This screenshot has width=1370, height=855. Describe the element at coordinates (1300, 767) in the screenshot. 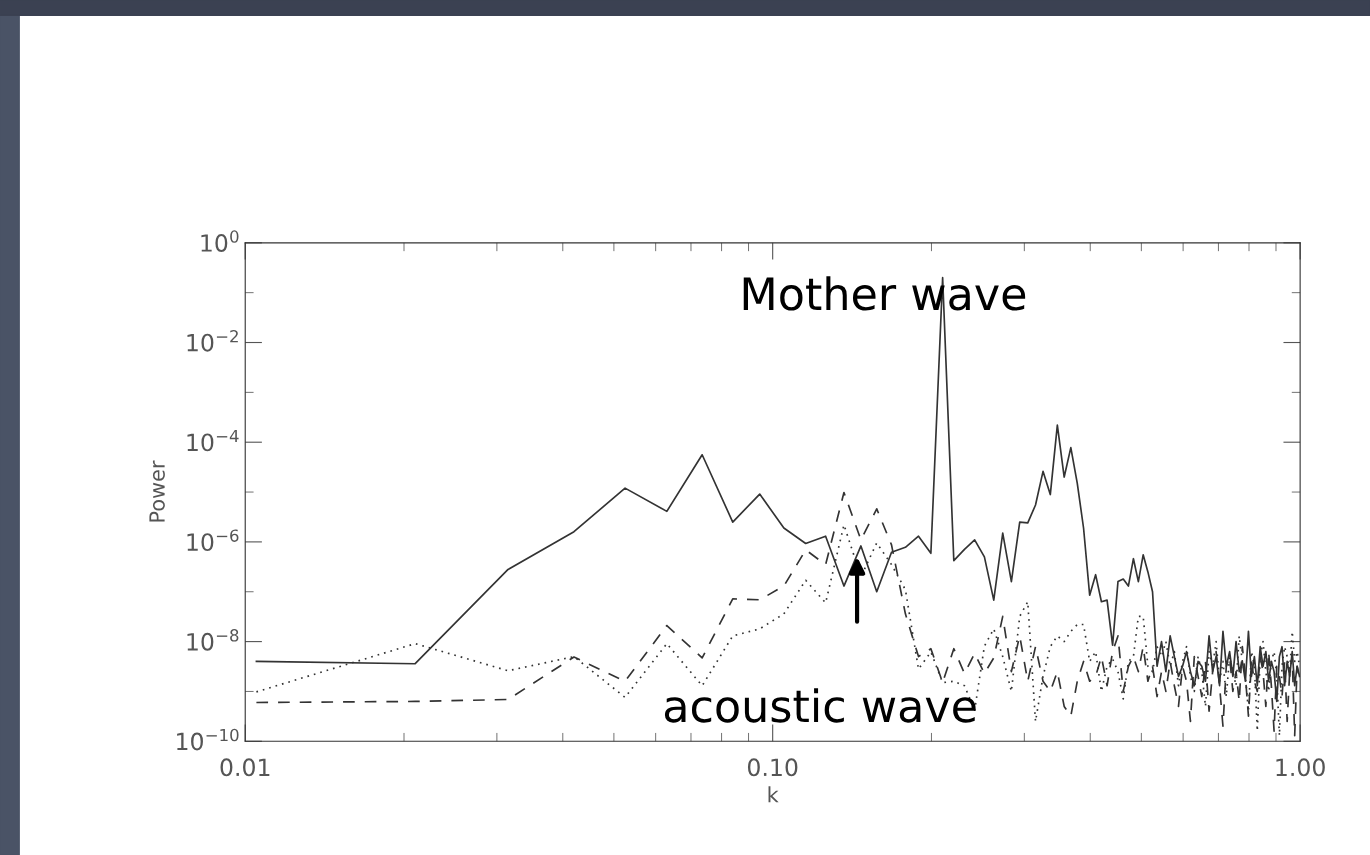

I see `x-tick-label: 1.00` at that location.